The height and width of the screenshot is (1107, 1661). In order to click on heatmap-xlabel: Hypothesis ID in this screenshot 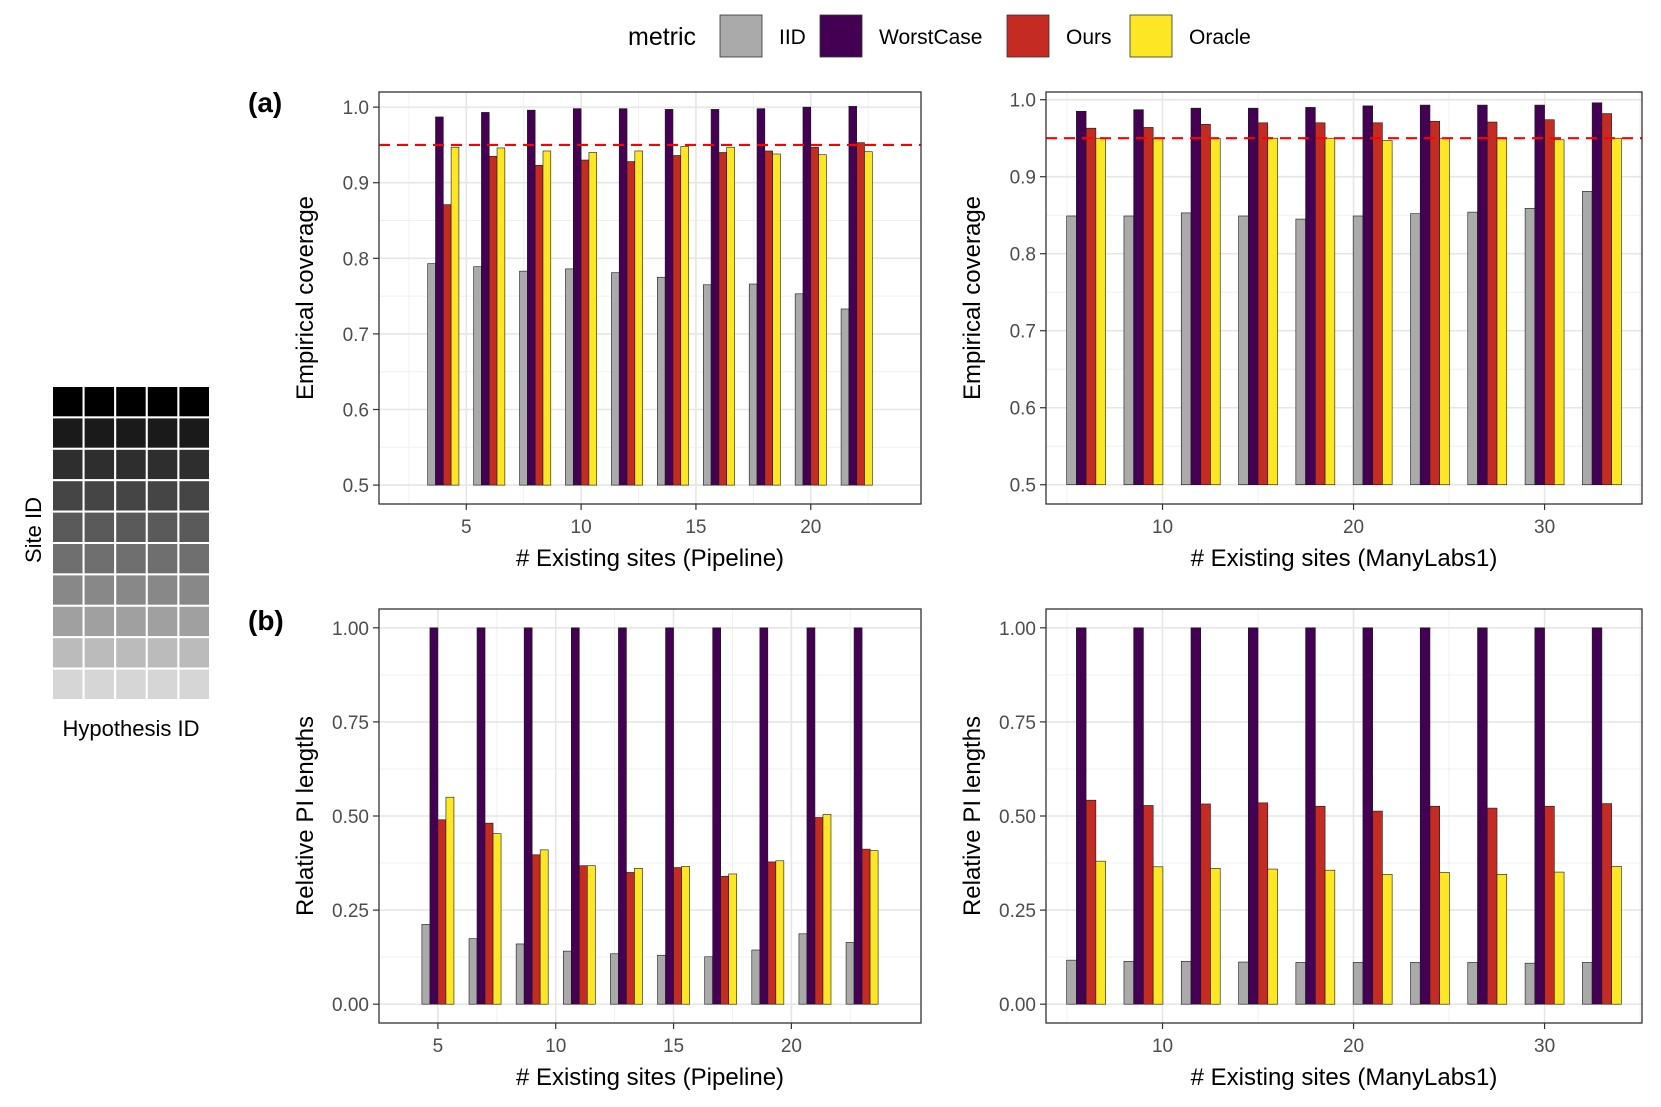, I will do `click(131, 728)`.